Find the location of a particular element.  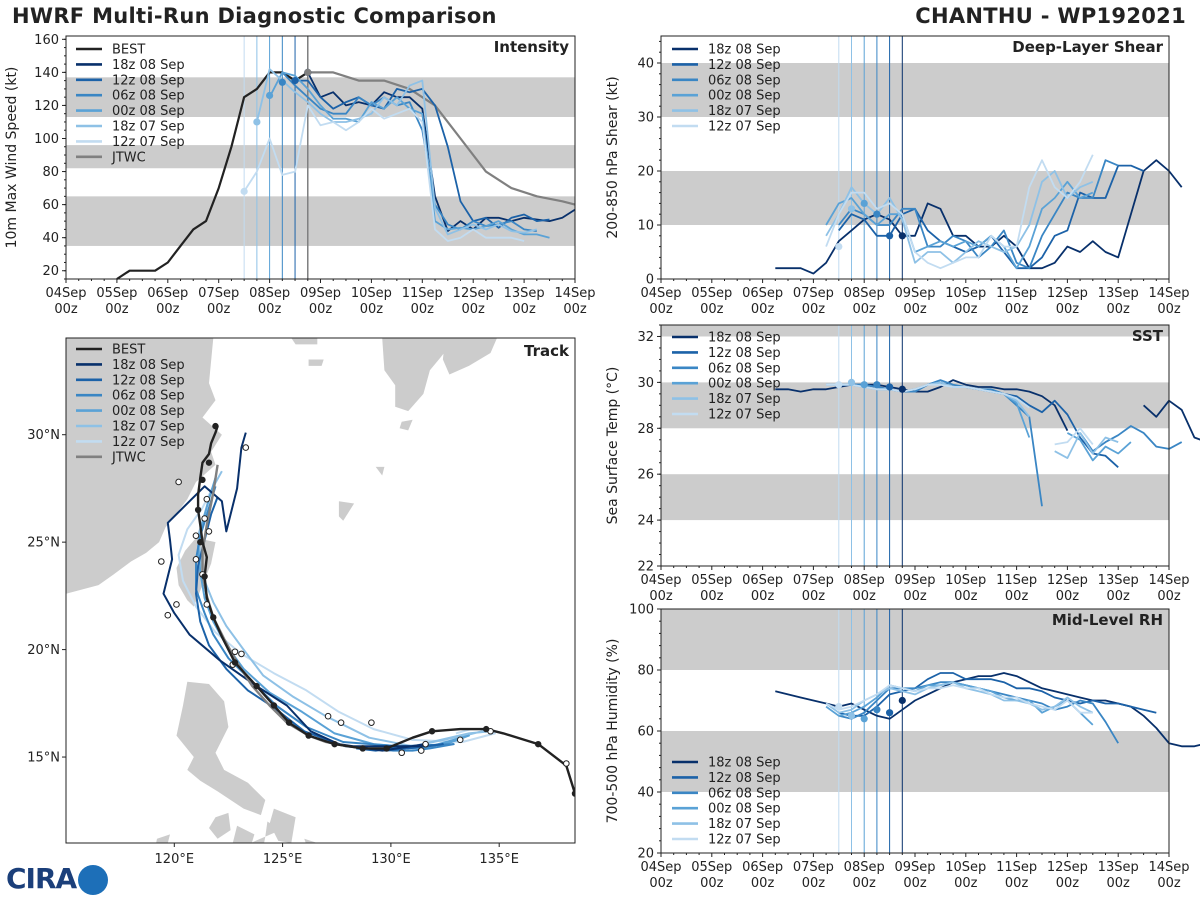

x-tick-label-day: 13Sep is located at coordinates (1118, 293).